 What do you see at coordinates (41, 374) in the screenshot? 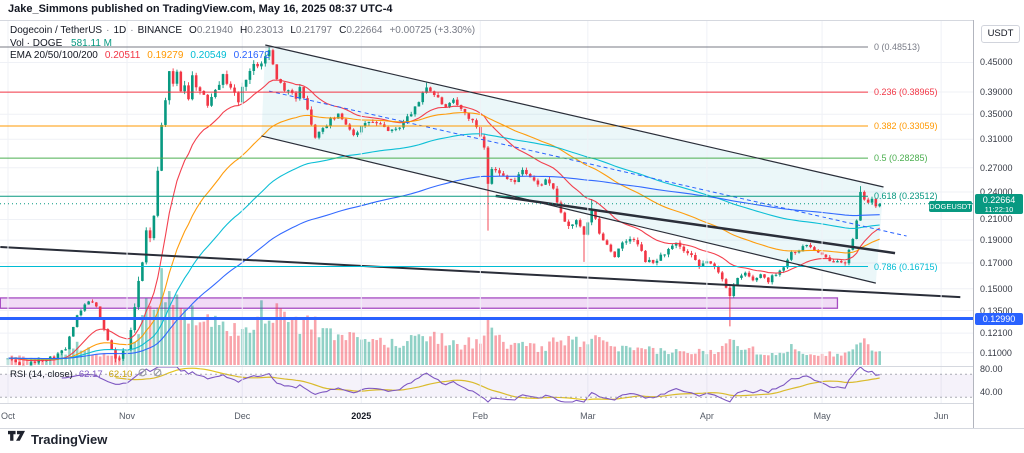
I see `rsi-study-label: RSI (14, close)` at bounding box center [41, 374].